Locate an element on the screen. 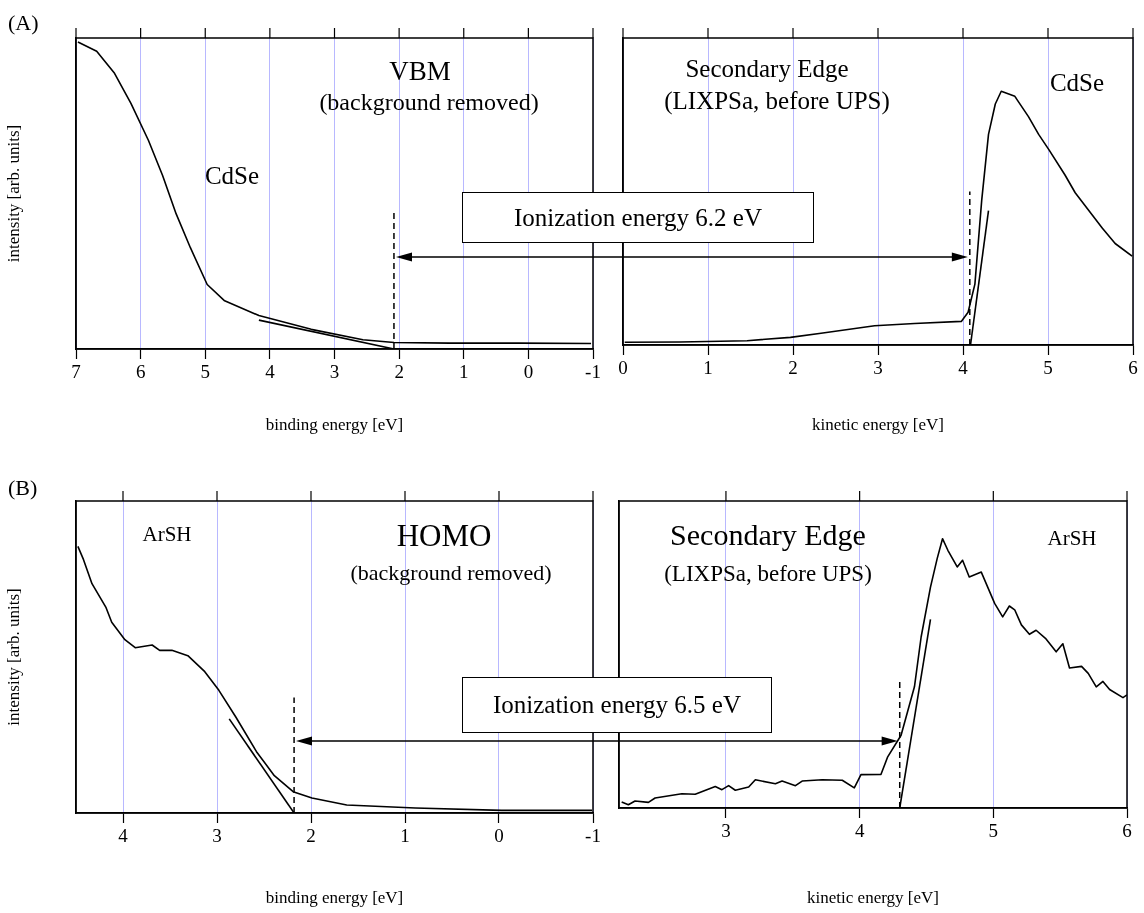 This screenshot has height=913, width=1144. label-box: Ionization energy 6.5 eV is located at coordinates (617, 705).